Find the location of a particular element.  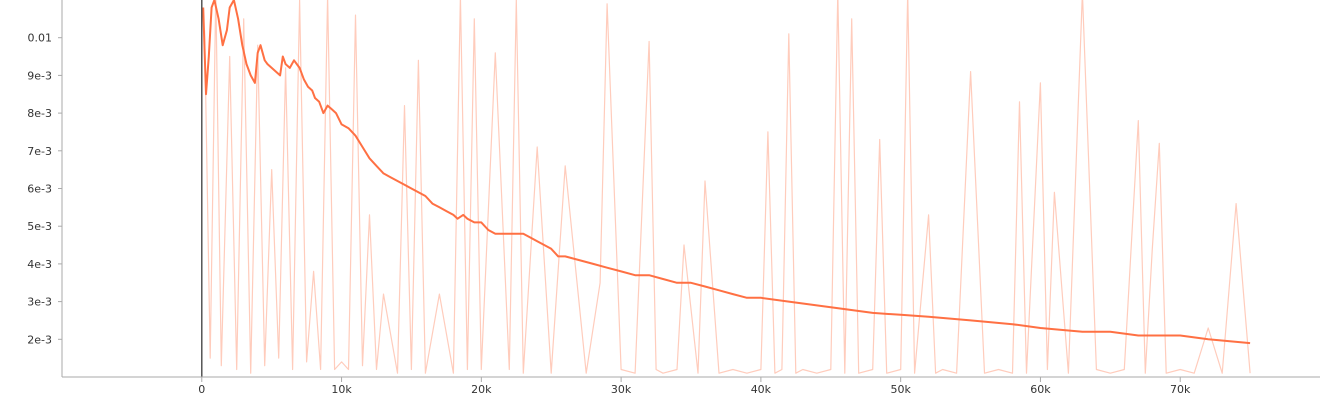

x-tick-label: 0 is located at coordinates (201, 389).